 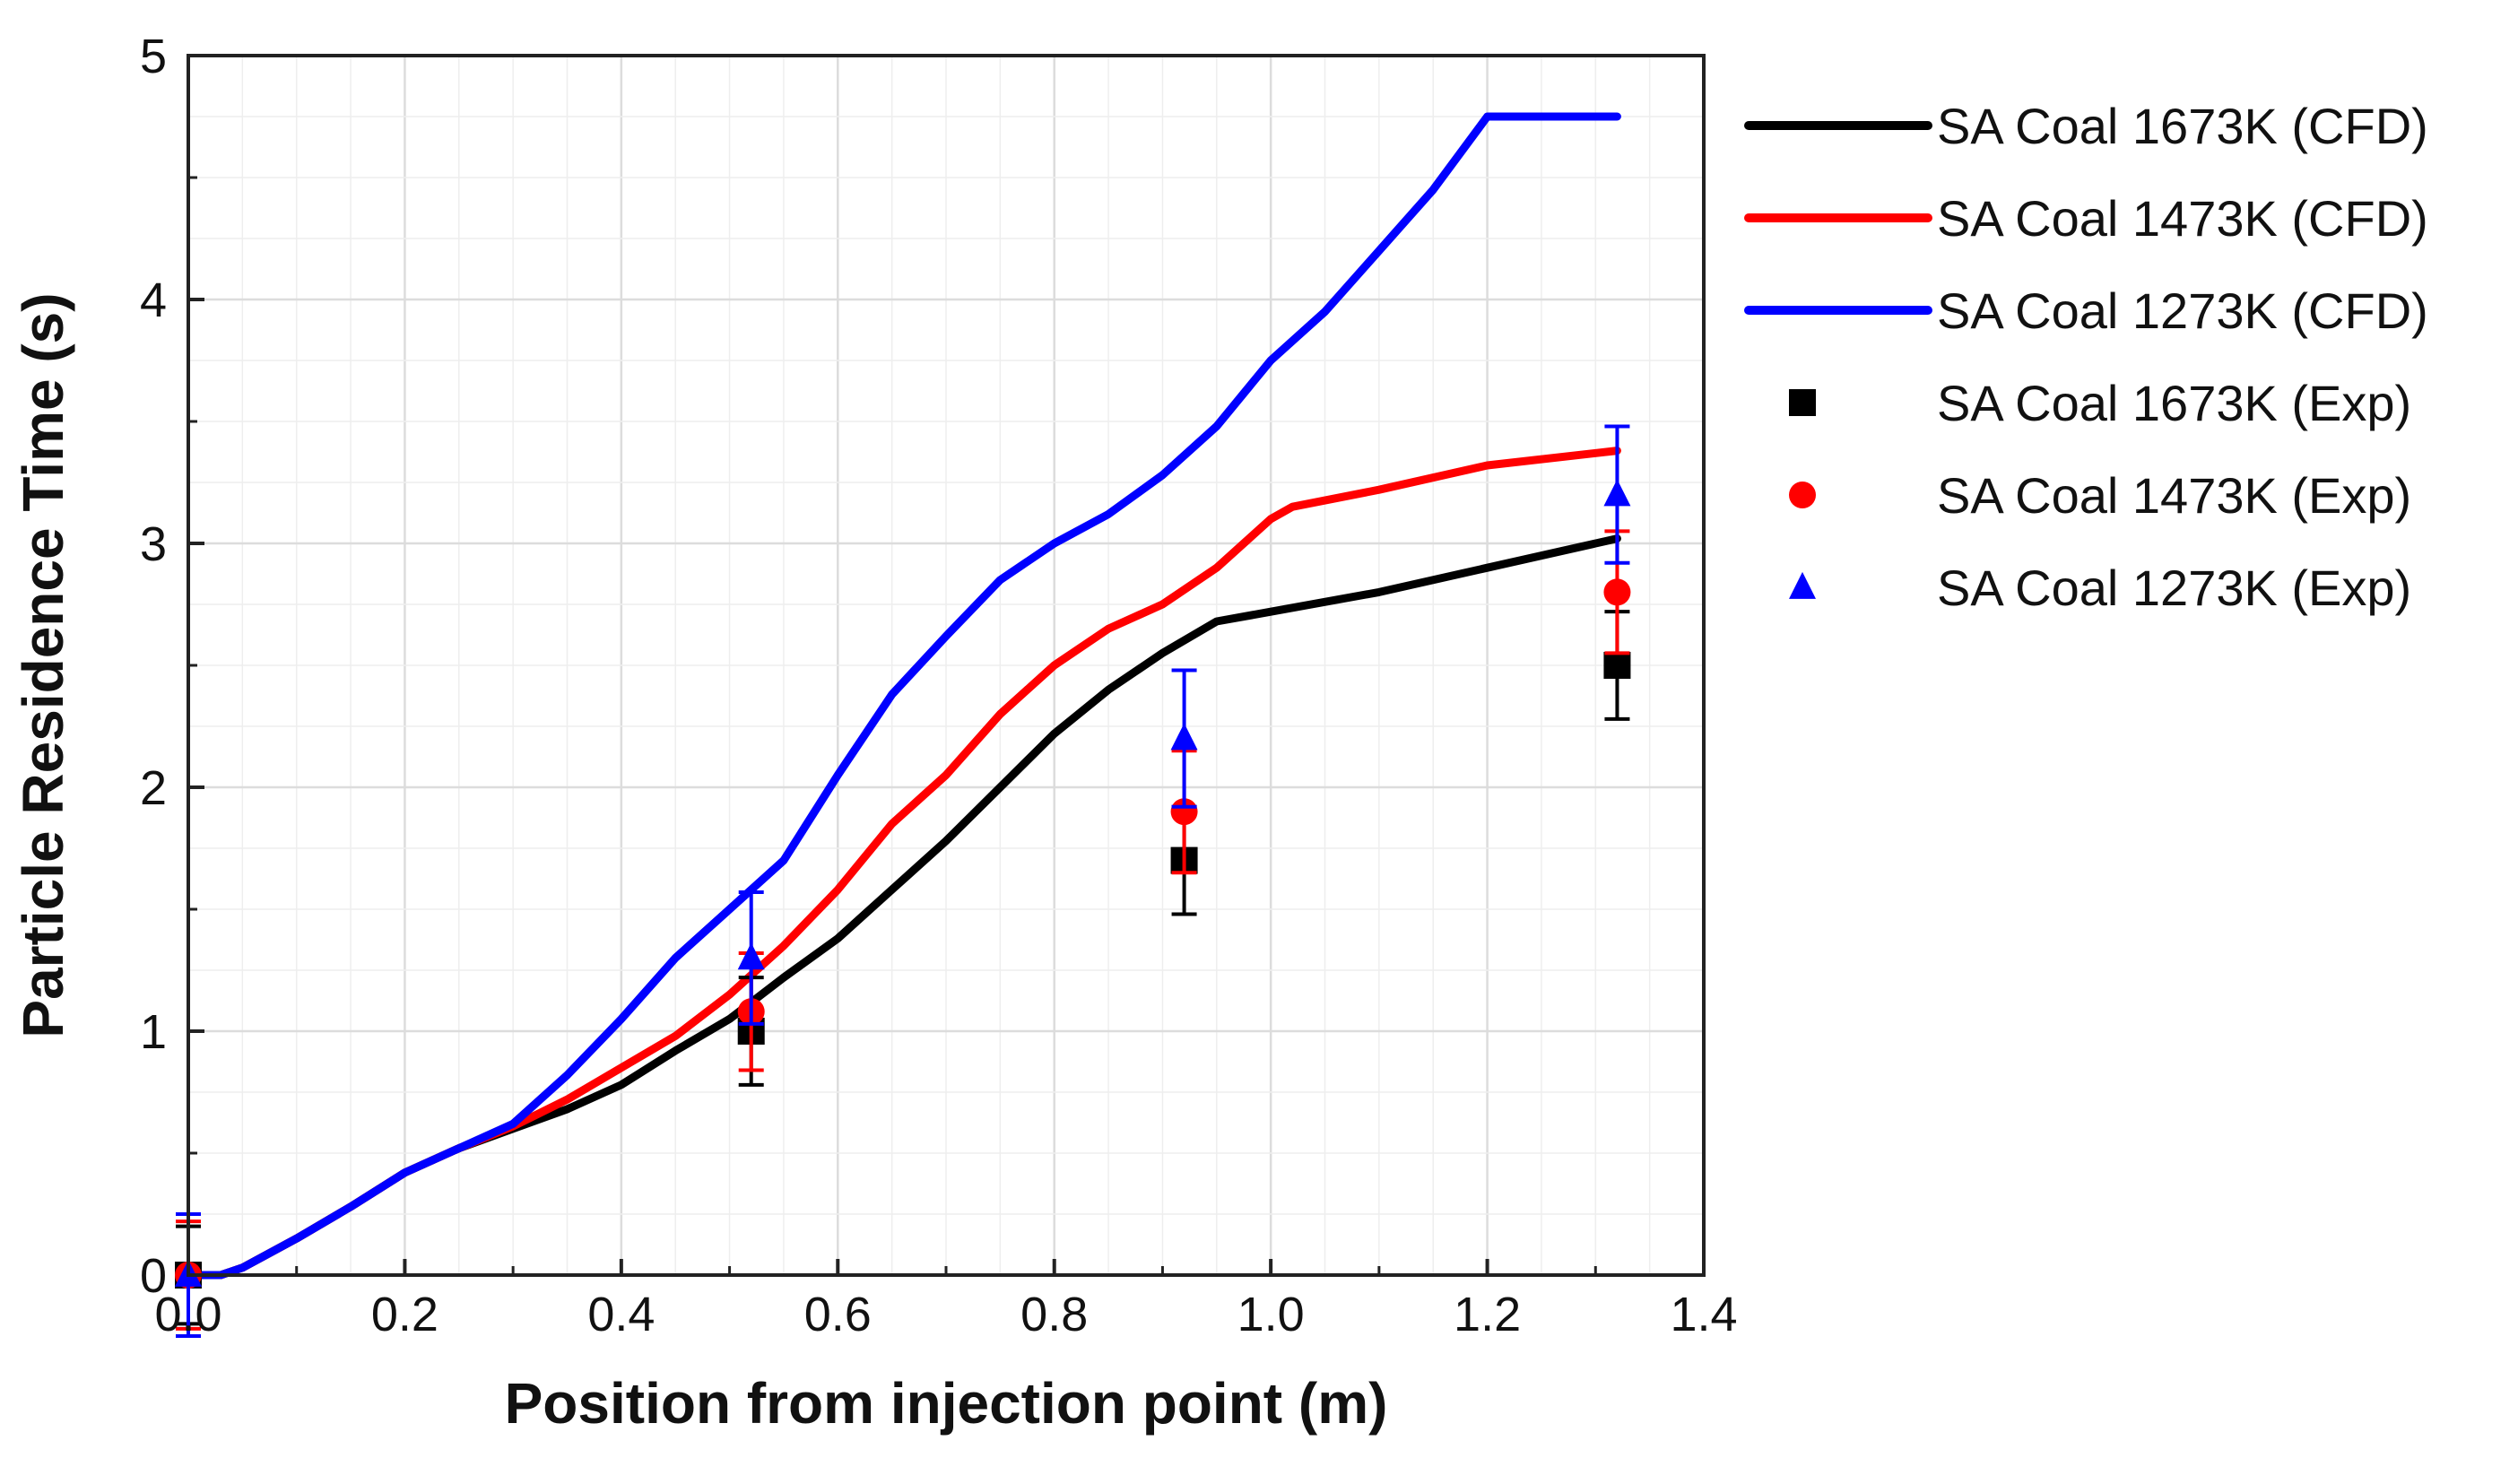 I want to click on legend-label: SA Coal 1473K (Exp), so click(x=2174, y=496).